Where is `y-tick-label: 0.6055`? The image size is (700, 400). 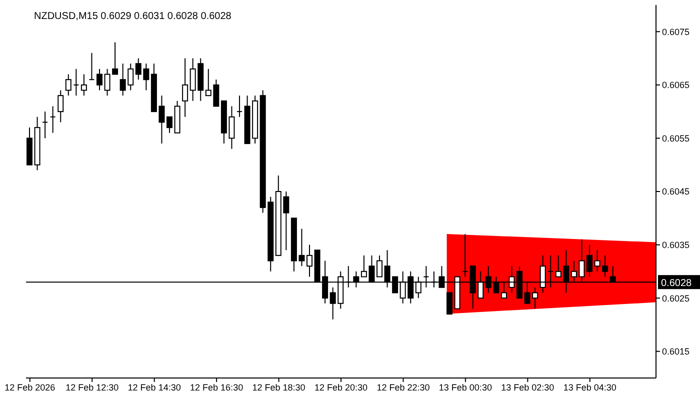 y-tick-label: 0.6055 is located at coordinates (676, 138).